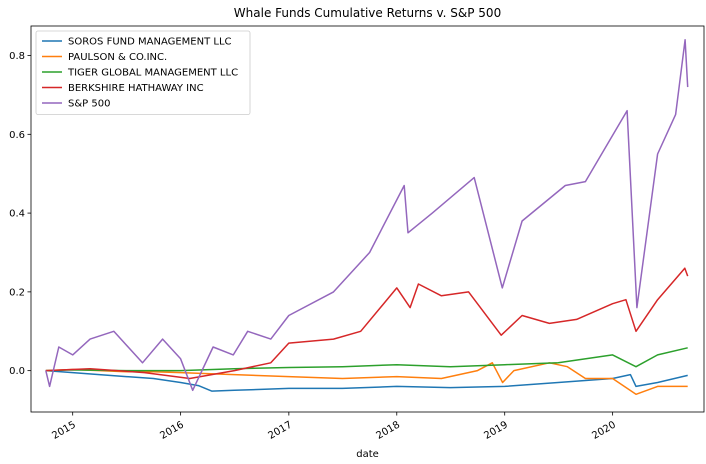  Describe the element at coordinates (117, 57) in the screenshot. I see `legend-label: PAULSON & CO.INC.` at that location.